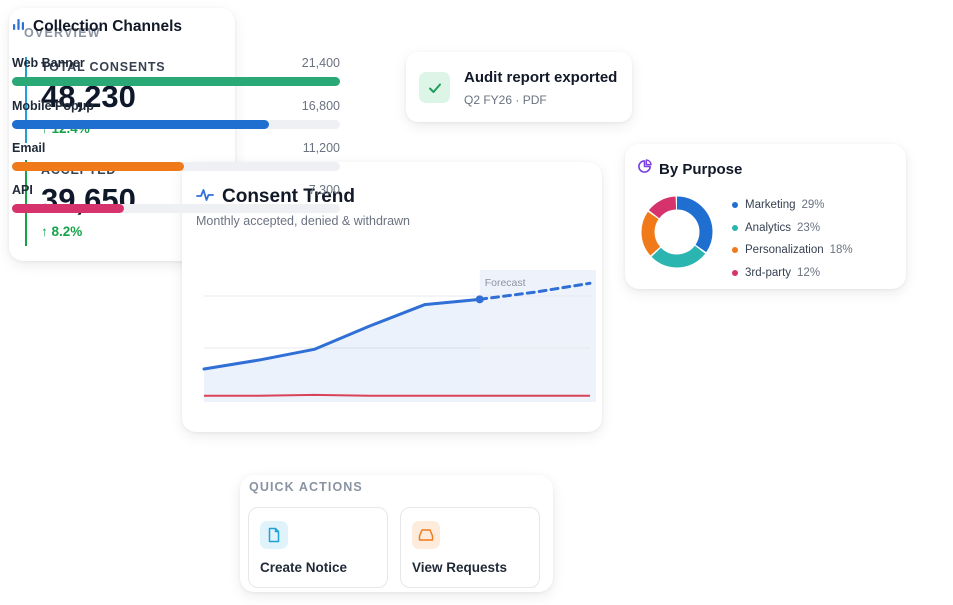 The height and width of the screenshot is (605, 953). I want to click on overview-title: OVERVIEW, so click(62, 33).